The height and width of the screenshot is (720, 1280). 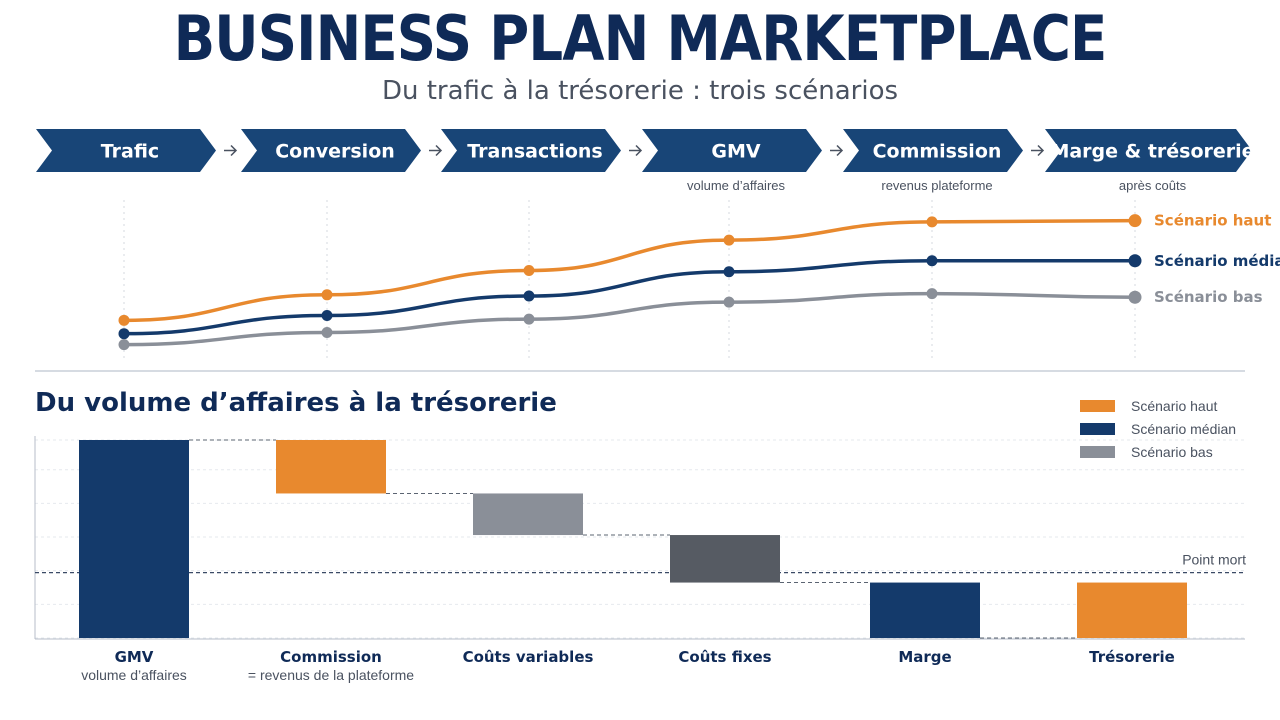 What do you see at coordinates (1208, 297) in the screenshot?
I see `line-series-label: Scénario bas` at bounding box center [1208, 297].